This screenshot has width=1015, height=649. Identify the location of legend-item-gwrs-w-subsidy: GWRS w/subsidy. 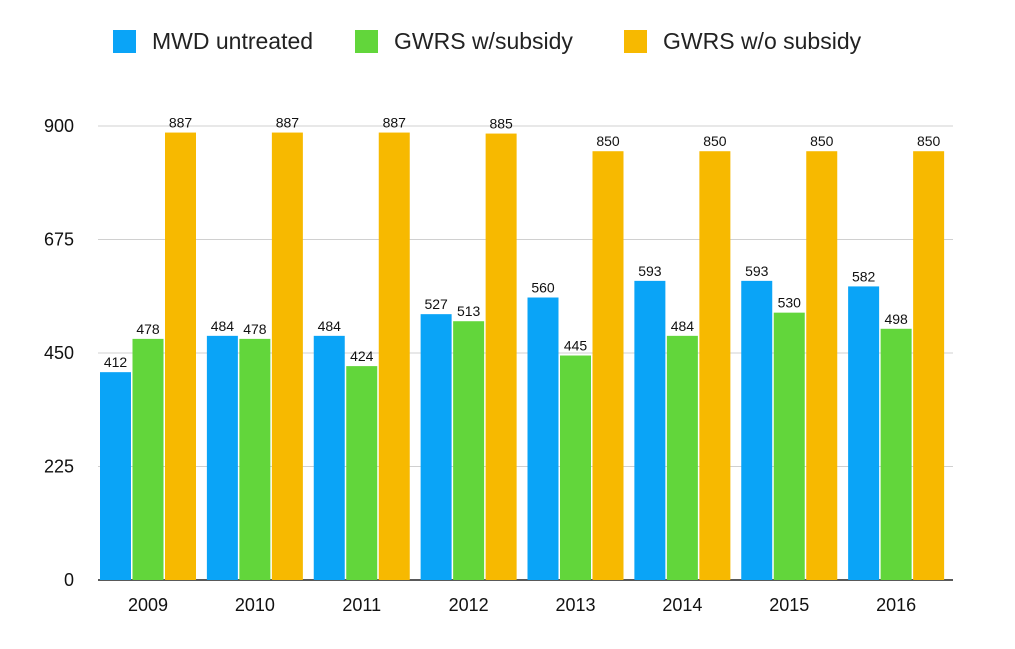
(464, 41).